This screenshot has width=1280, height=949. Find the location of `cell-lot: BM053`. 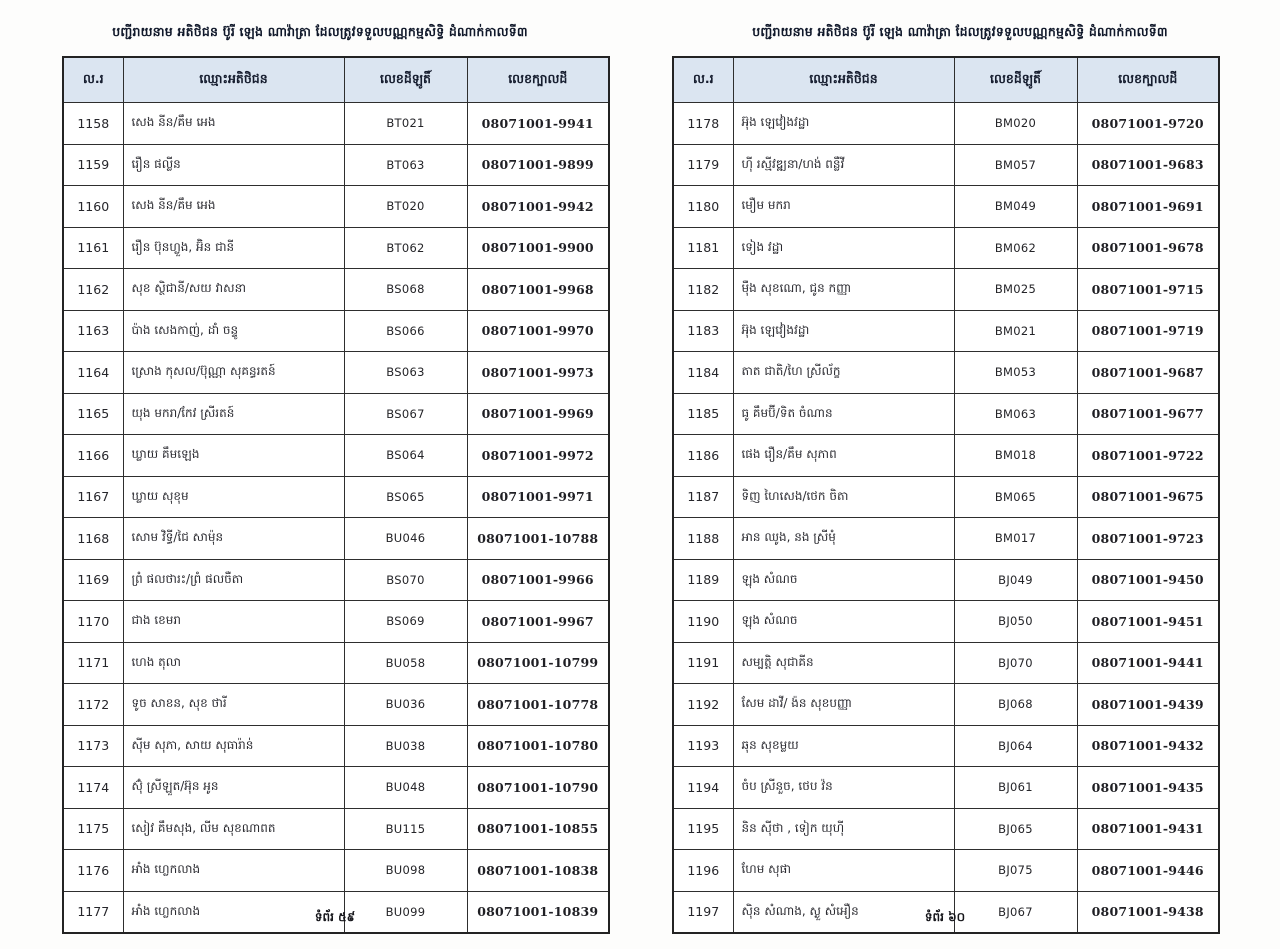

cell-lot: BM053 is located at coordinates (1015, 372).